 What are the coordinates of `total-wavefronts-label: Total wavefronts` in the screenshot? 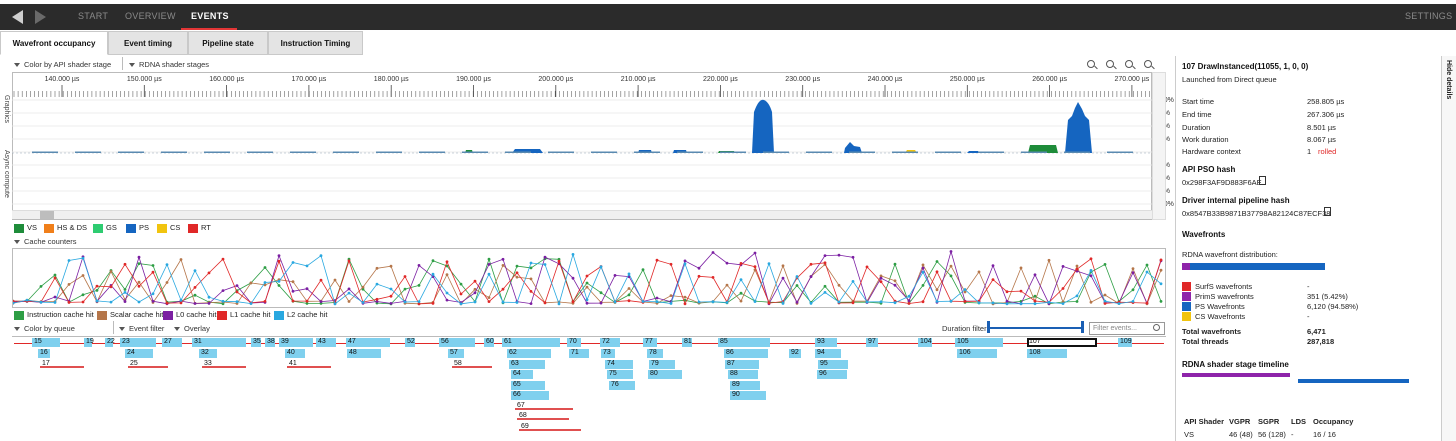 It's located at (1212, 331).